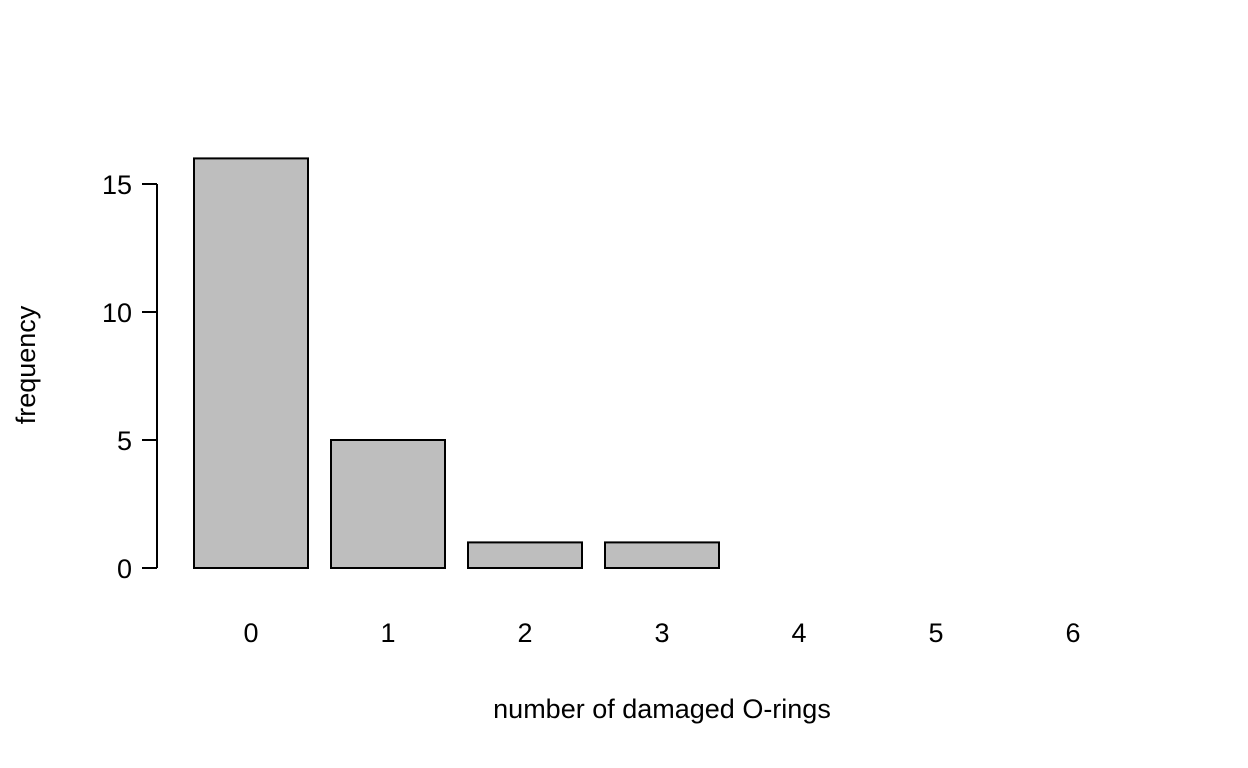 The height and width of the screenshot is (768, 1248). Describe the element at coordinates (124, 569) in the screenshot. I see `y-tick-label-0: 0` at that location.